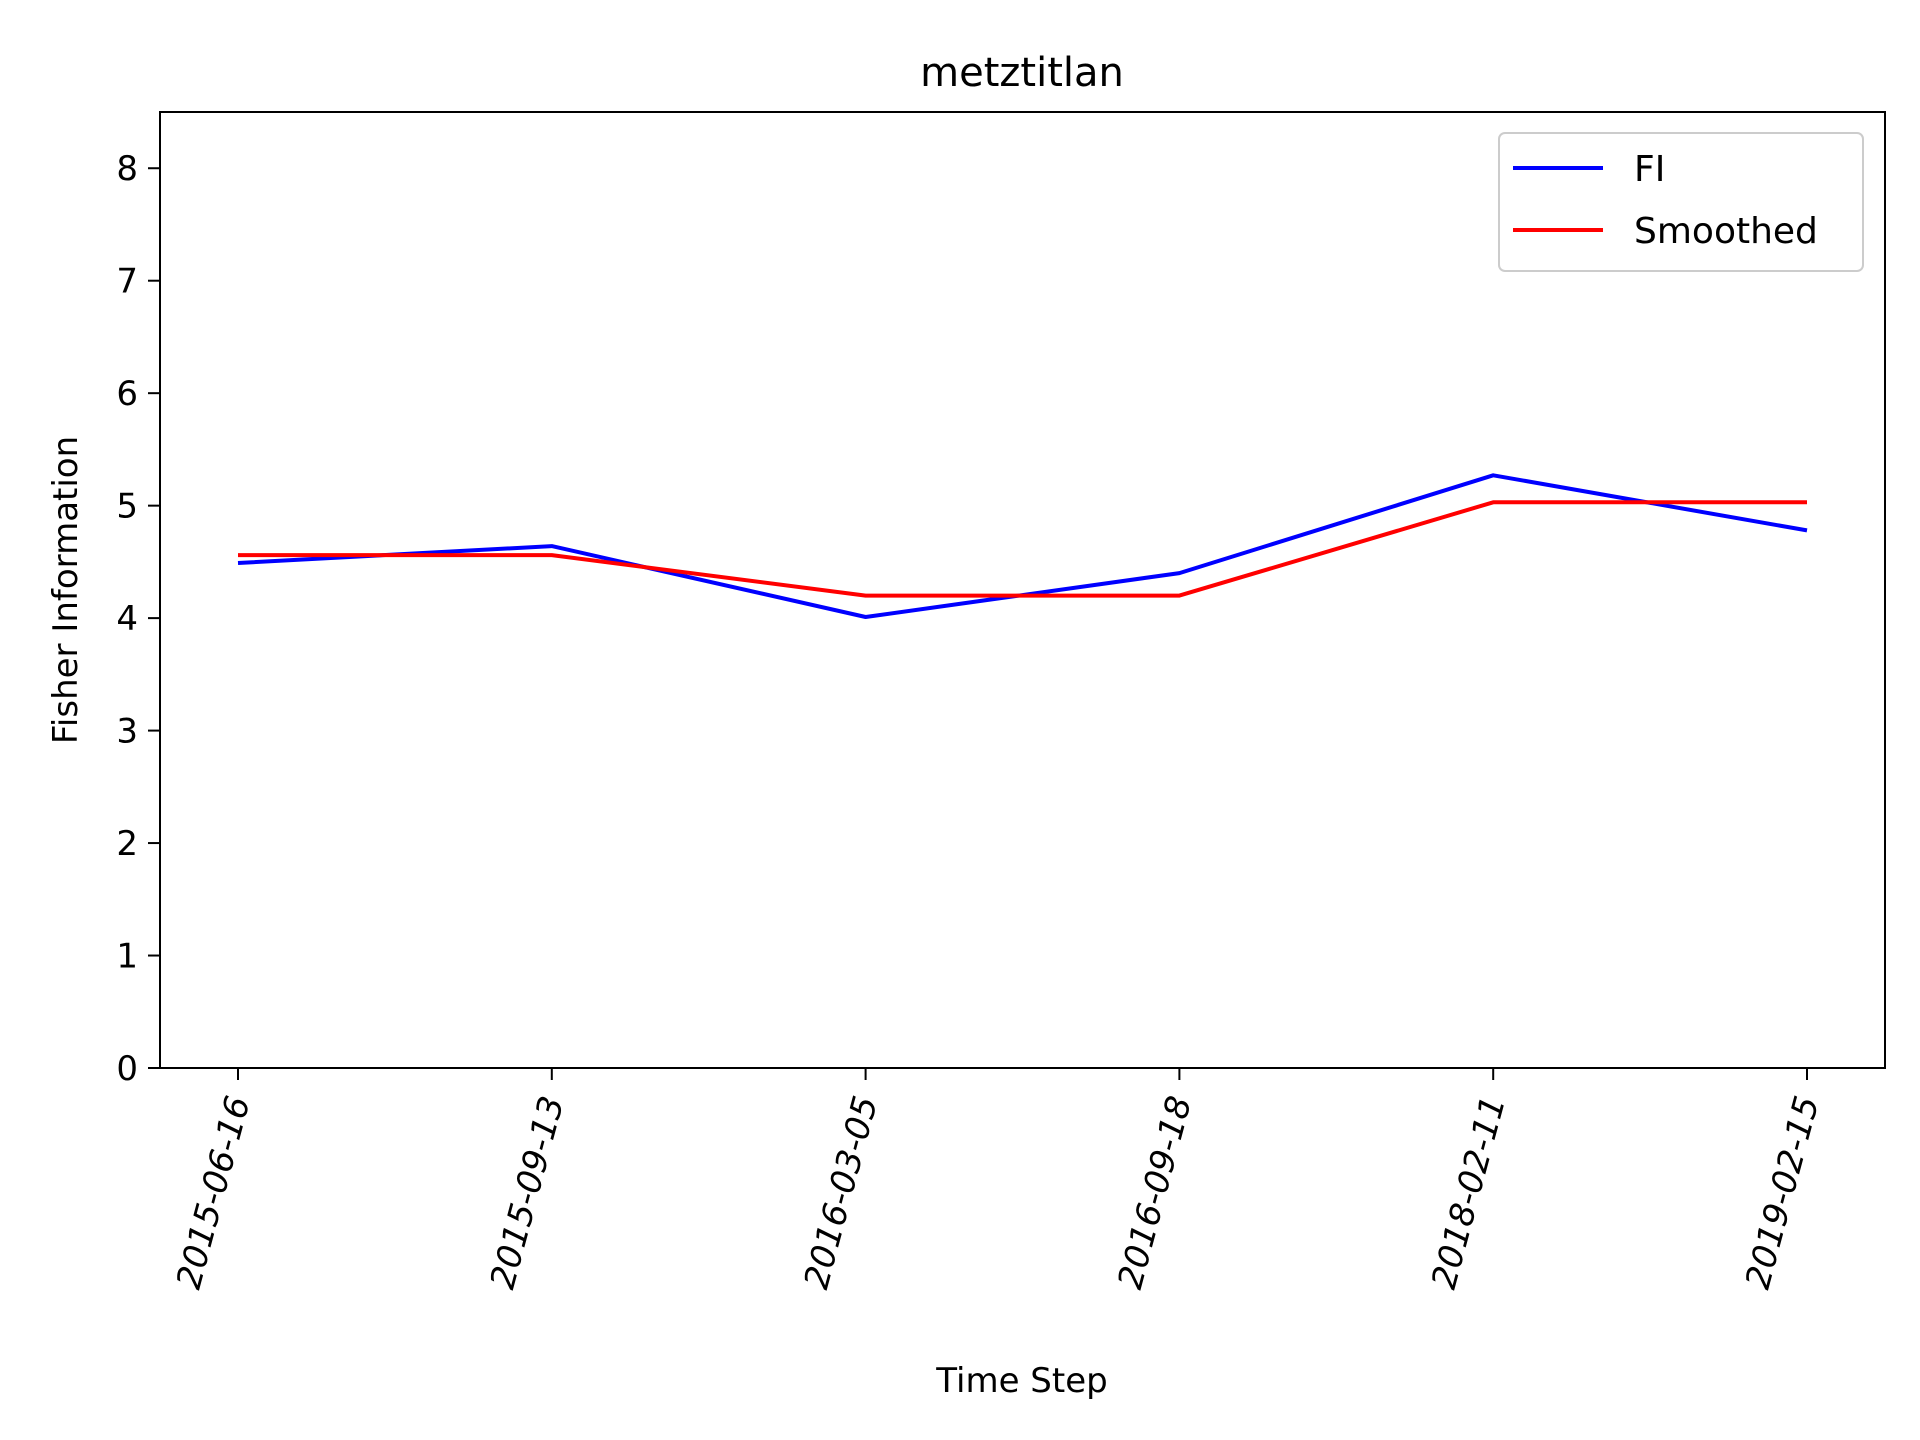  I want to click on series-group, so click(1022, 546).